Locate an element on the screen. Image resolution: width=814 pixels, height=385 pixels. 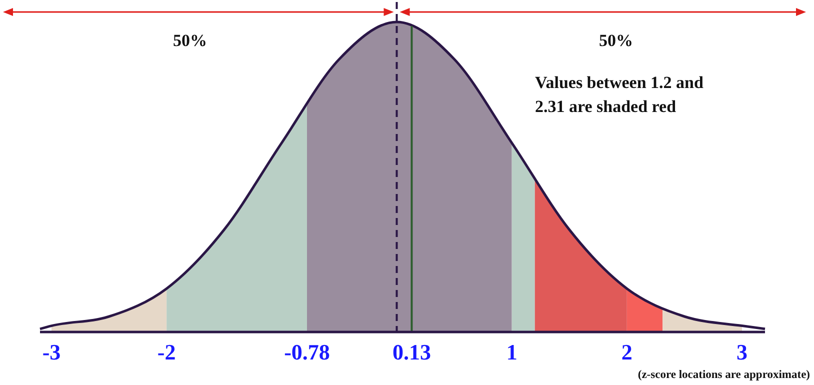
x-tick-label: -3 is located at coordinates (51, 352).